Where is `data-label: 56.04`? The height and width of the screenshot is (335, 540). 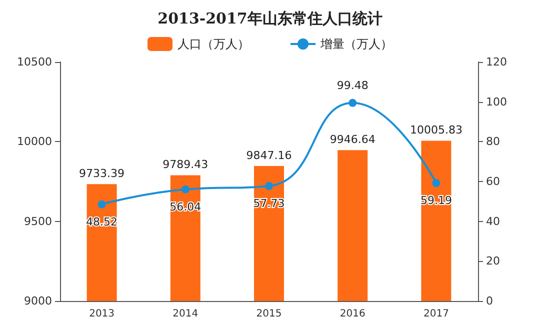
data-label: 56.04 is located at coordinates (186, 207).